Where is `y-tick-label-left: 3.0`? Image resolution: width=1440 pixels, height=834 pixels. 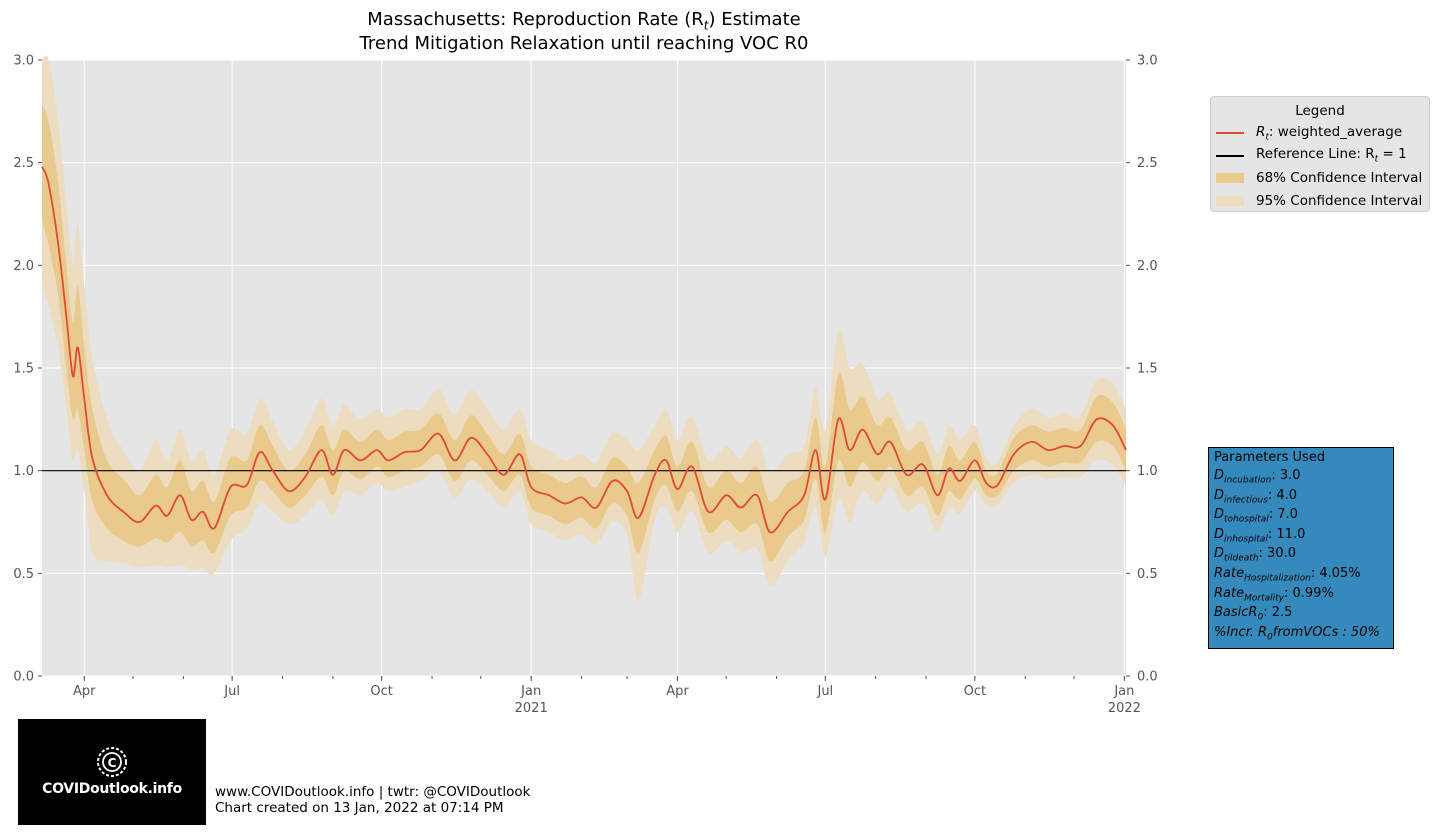
y-tick-label-left: 3.0 is located at coordinates (23, 61).